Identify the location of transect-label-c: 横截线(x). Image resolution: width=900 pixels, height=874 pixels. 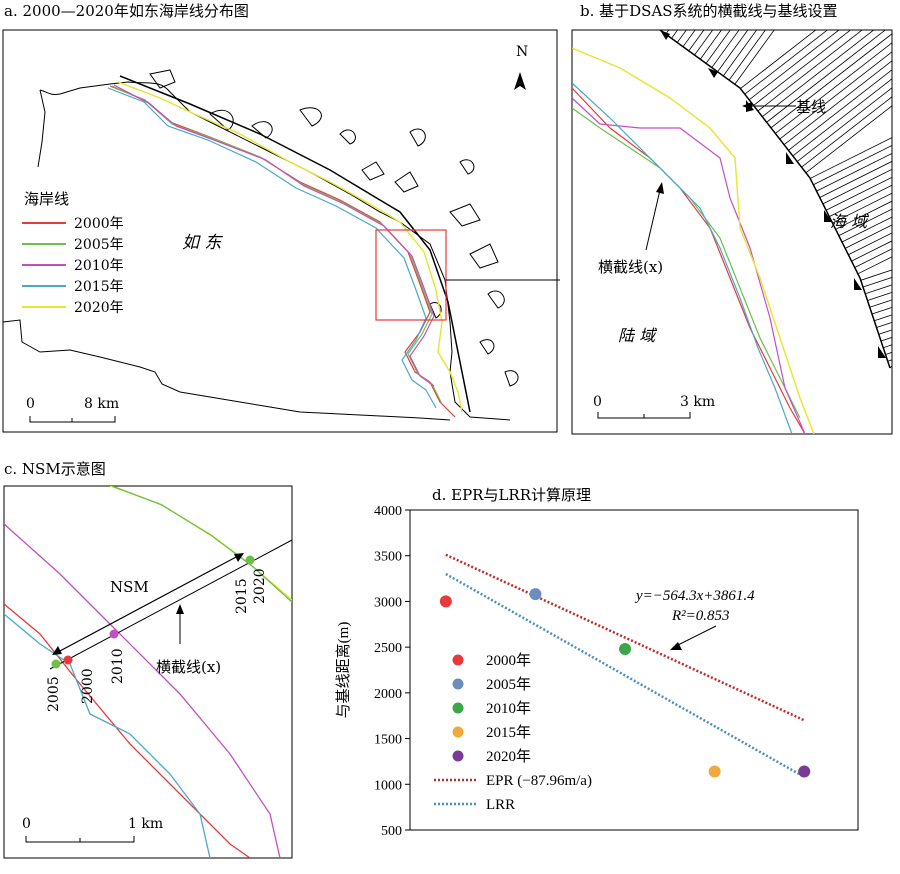
(189, 667).